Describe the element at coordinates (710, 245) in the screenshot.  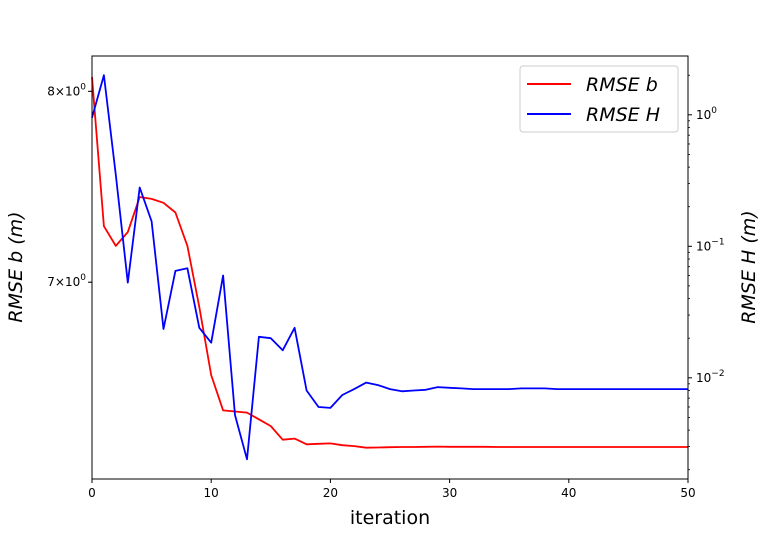
I see `y-right-tick-label: 10⁻¹` at that location.